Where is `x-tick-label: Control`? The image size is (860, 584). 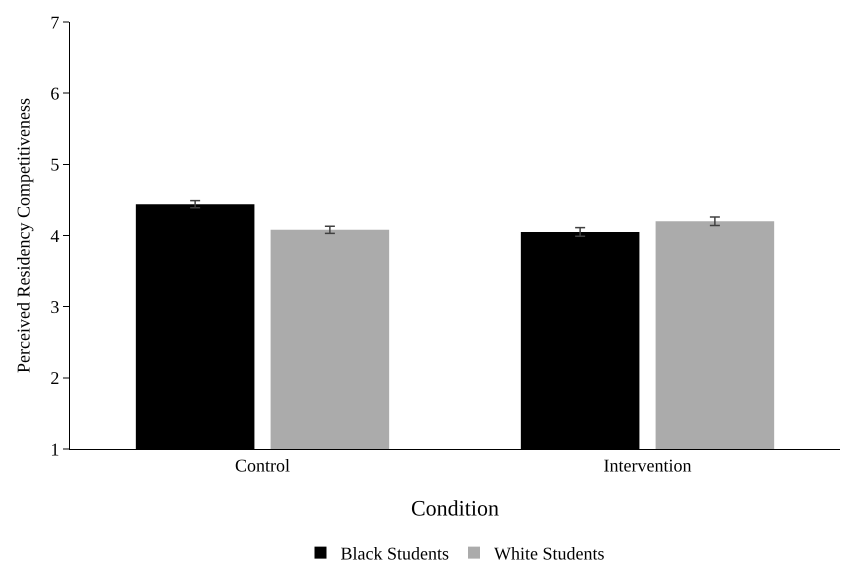 x-tick-label: Control is located at coordinates (262, 466).